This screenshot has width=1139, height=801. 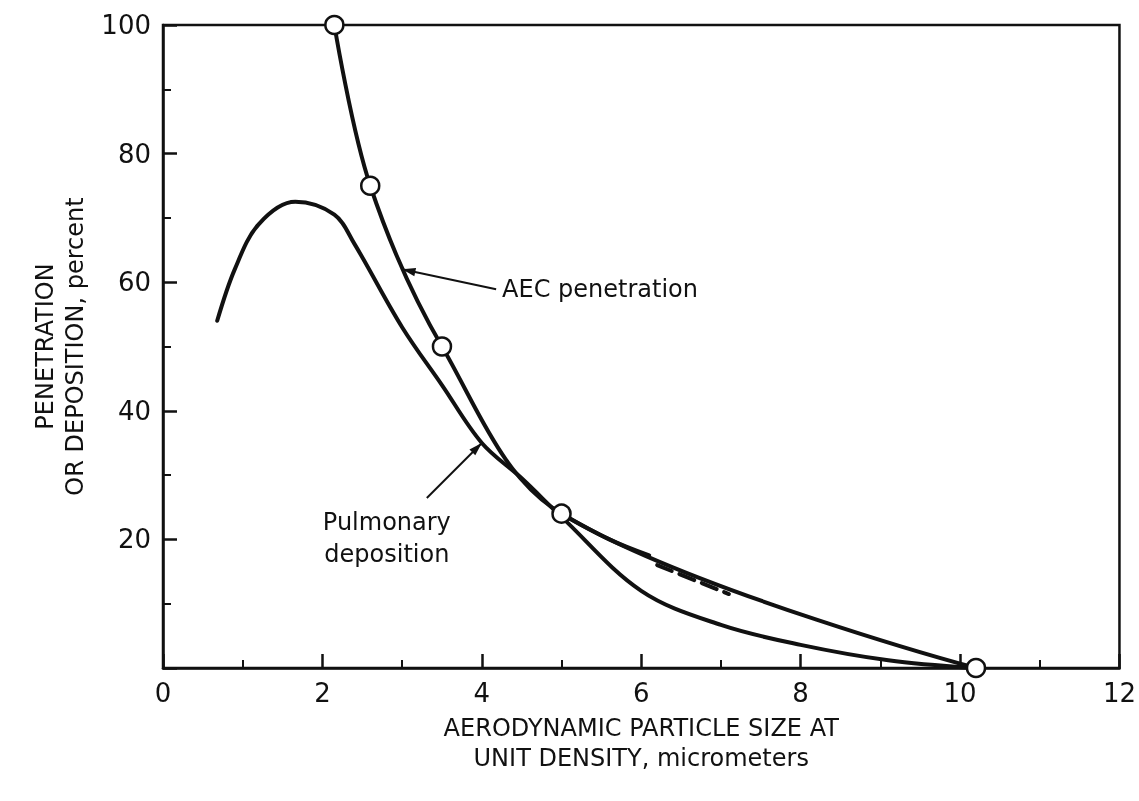 I want to click on y-axis-title: PENETRATION OR DEPOSITION, percent, so click(x=60, y=346).